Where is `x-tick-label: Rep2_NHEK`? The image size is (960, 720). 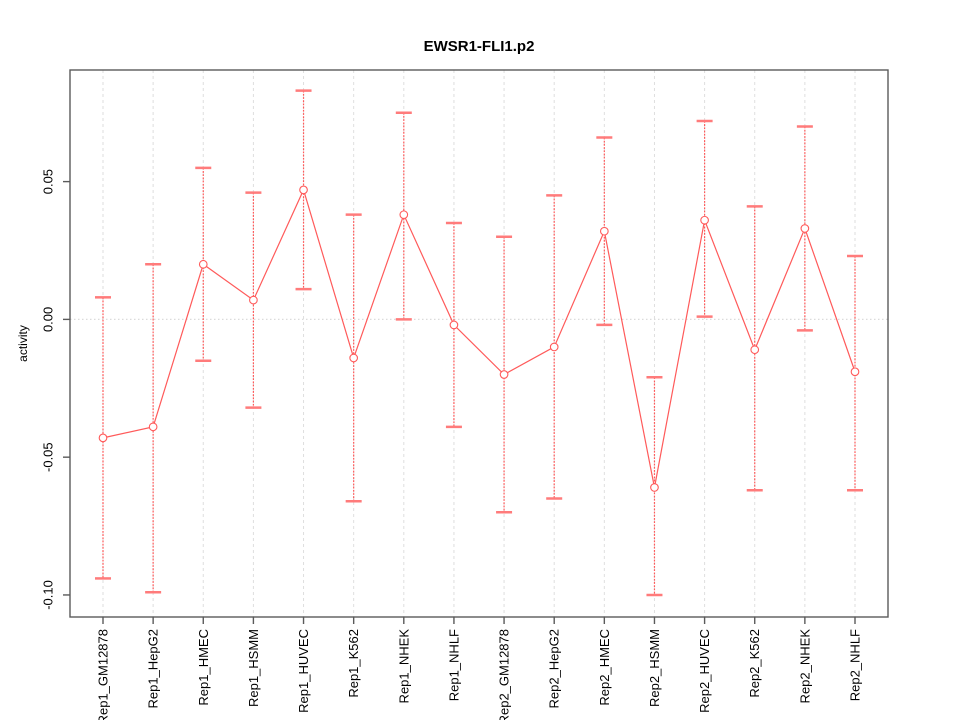
x-tick-label: Rep2_NHEK is located at coordinates (804, 666).